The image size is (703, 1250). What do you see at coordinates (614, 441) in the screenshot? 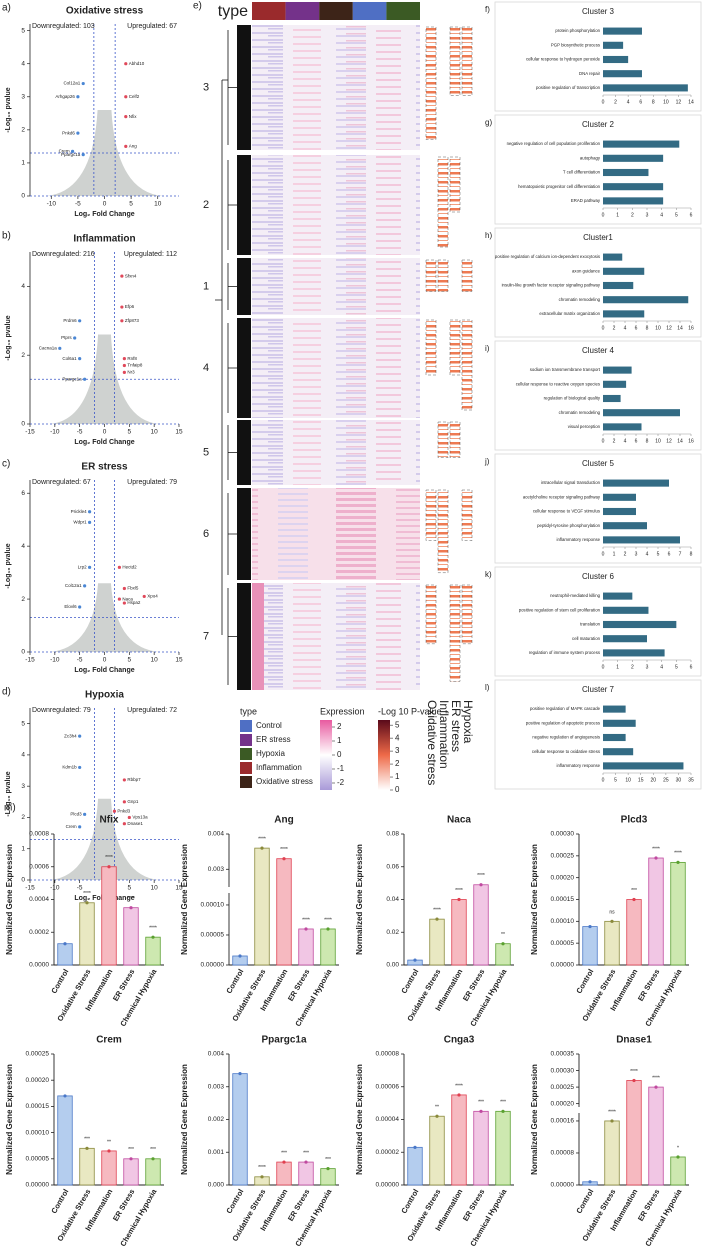
I see `x-tick-label: 2` at bounding box center [614, 441].